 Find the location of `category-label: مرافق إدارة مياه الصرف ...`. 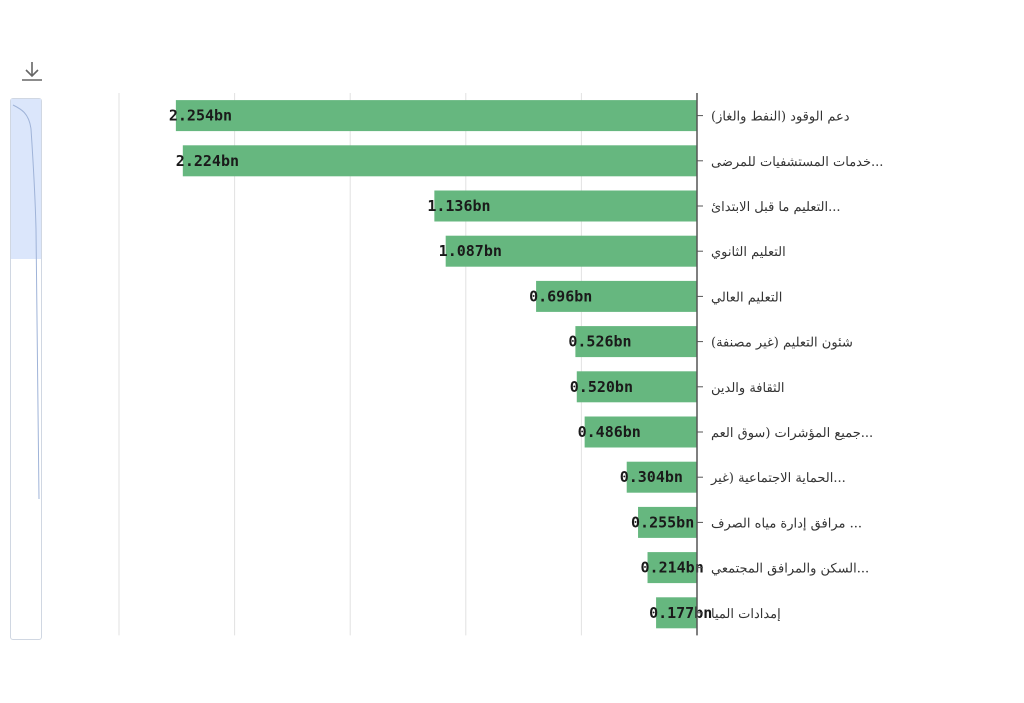

category-label: مرافق إدارة مياه الصرف ... is located at coordinates (786, 523).